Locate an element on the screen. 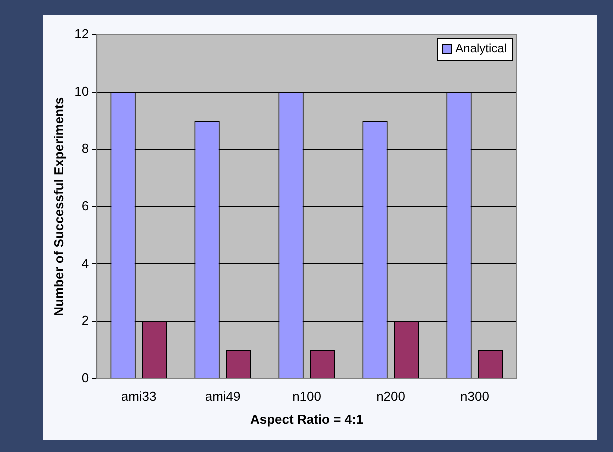  x-tick-label: n200 is located at coordinates (391, 396).